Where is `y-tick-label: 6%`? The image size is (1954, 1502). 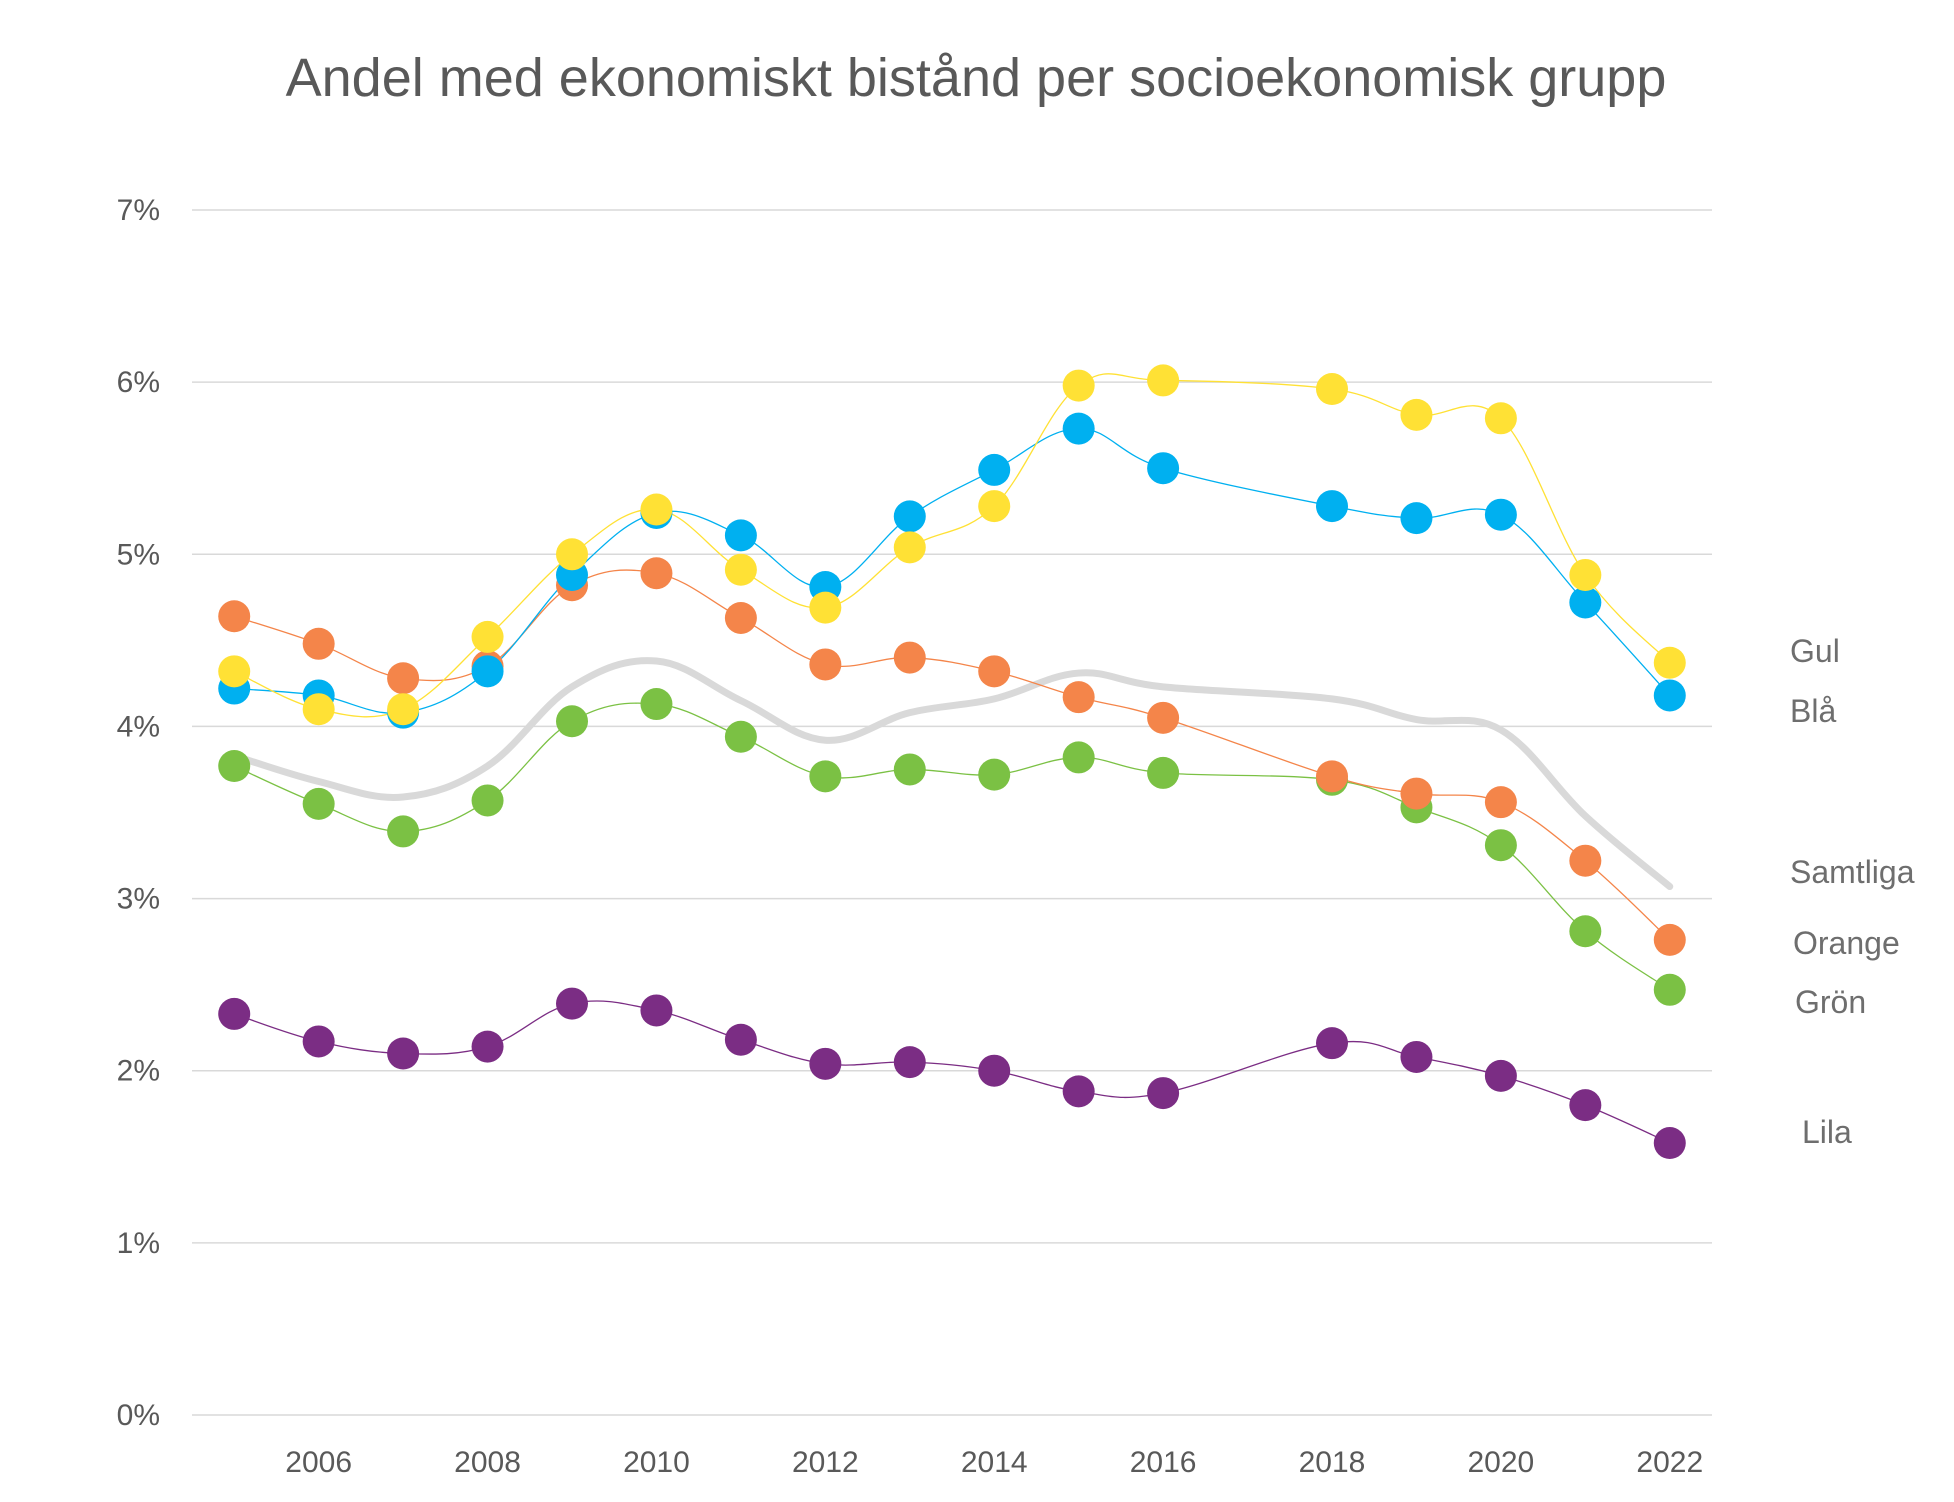 y-tick-label: 6% is located at coordinates (138, 382).